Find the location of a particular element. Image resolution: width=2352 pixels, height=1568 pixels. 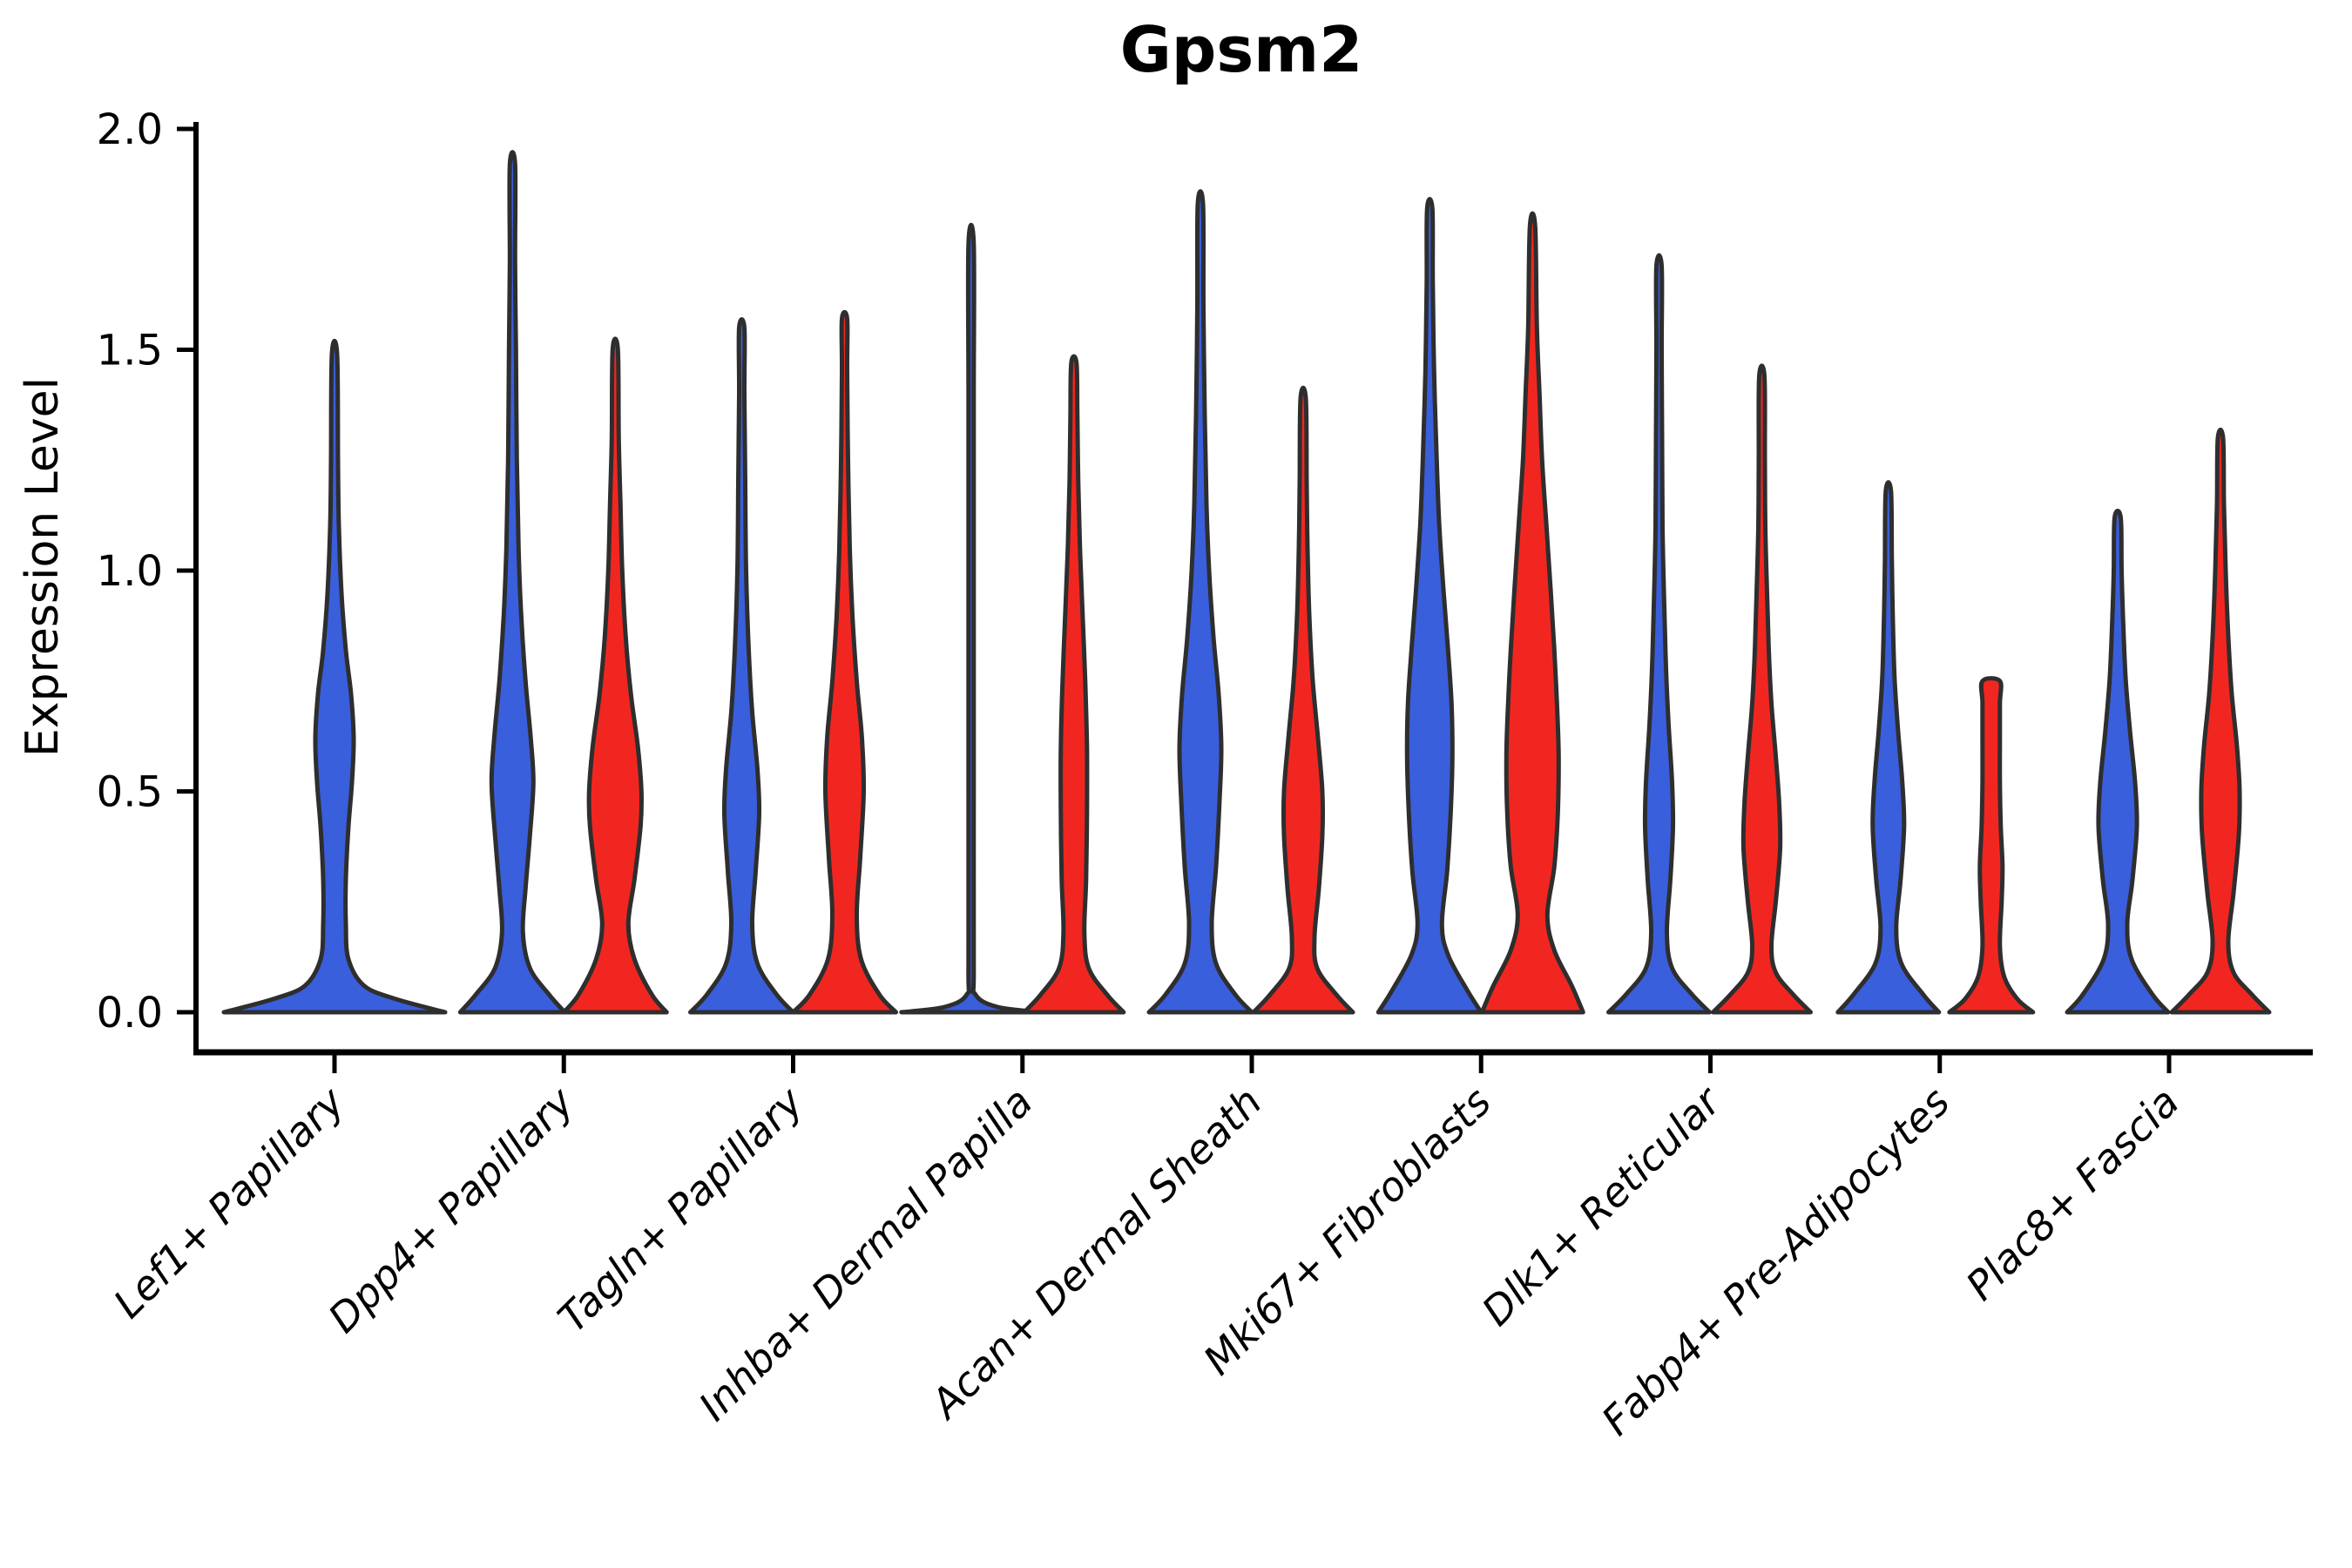

violin-4-blue is located at coordinates (1200, 602).